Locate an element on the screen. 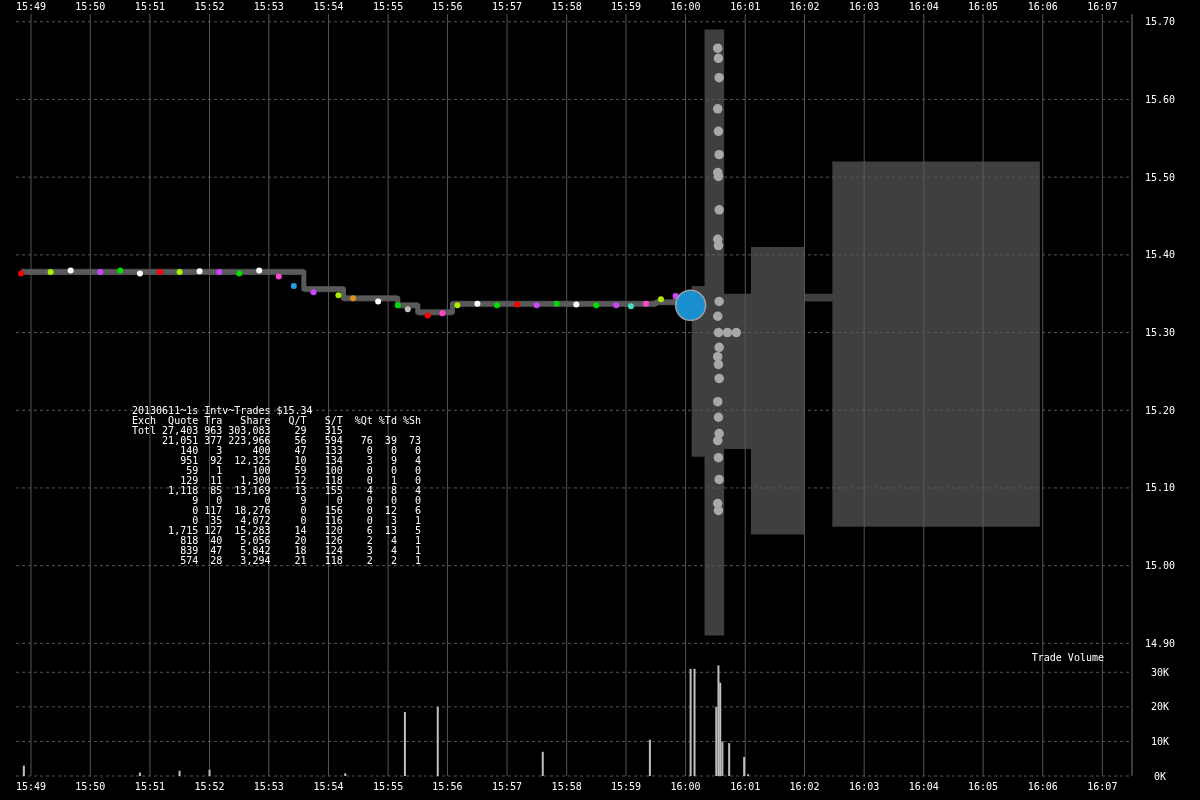  y-tick-label: 15.70 is located at coordinates (1160, 22).